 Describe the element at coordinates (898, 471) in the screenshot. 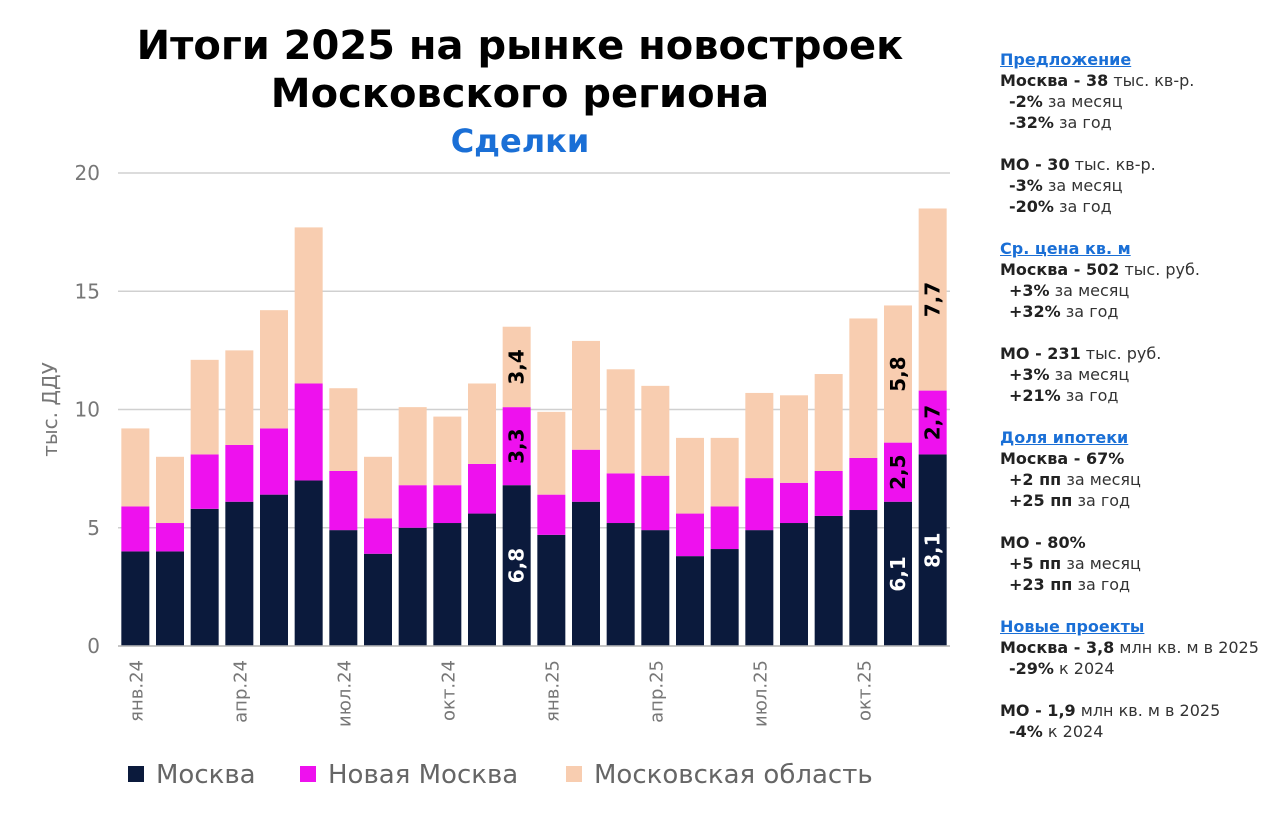

I see `value-label: 2,5` at that location.